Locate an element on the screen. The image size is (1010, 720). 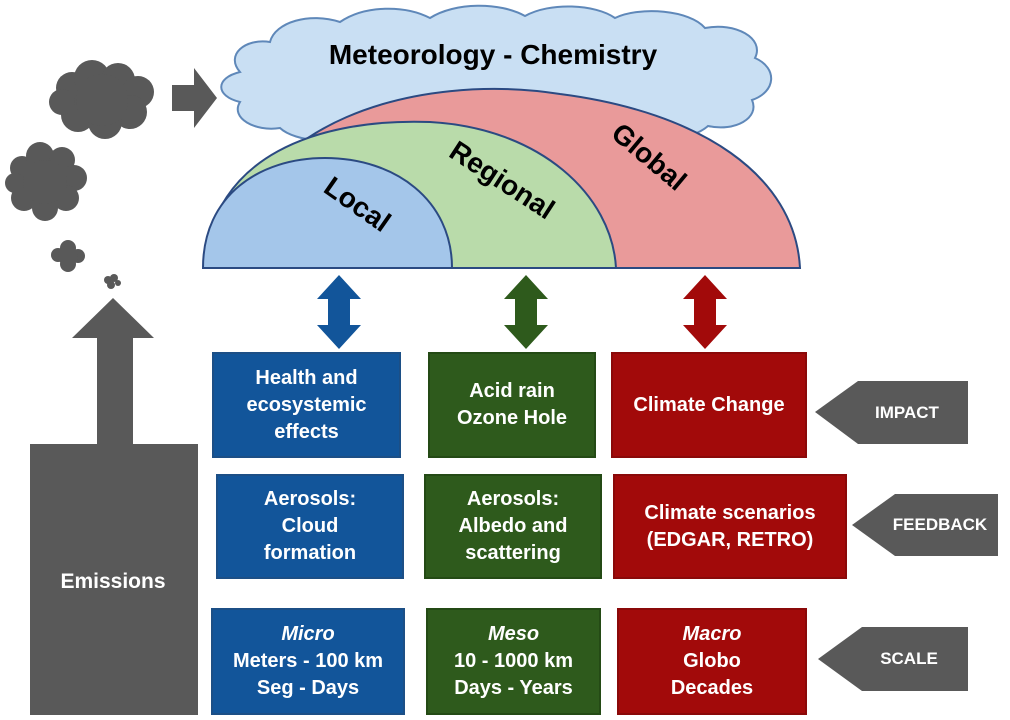
diagram-title: Meteorology - Chemistry is located at coordinates (493, 54).